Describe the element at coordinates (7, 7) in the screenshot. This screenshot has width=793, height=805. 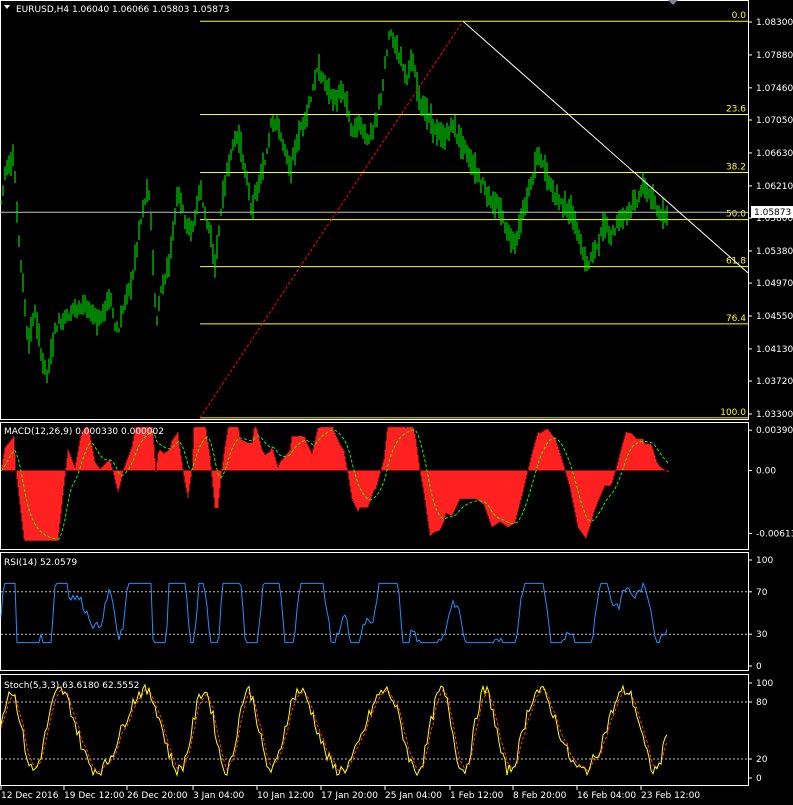
I see `collapse-arrow-icon` at that location.